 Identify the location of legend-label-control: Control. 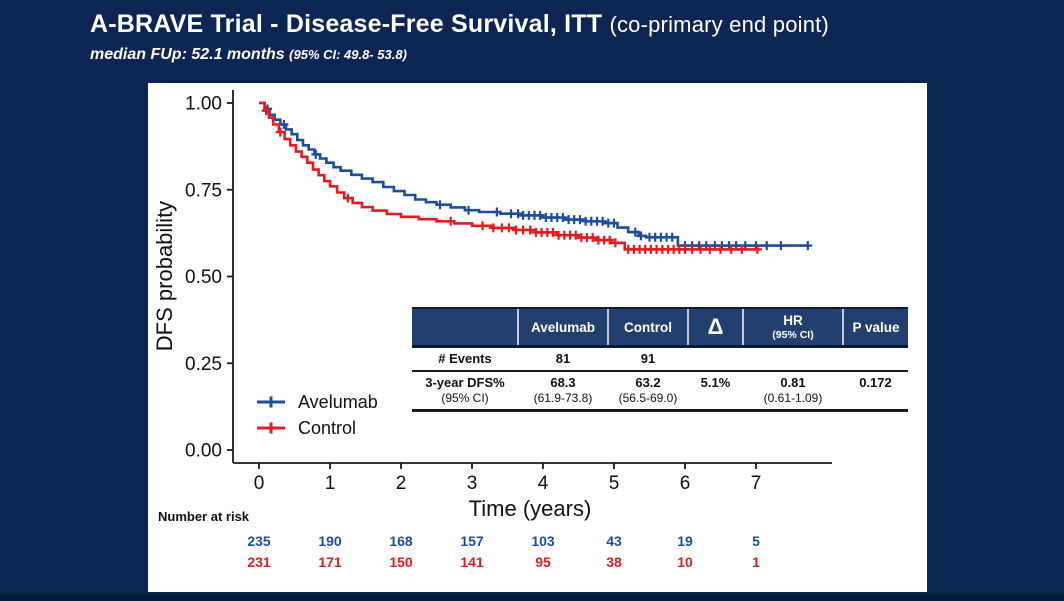
(327, 427).